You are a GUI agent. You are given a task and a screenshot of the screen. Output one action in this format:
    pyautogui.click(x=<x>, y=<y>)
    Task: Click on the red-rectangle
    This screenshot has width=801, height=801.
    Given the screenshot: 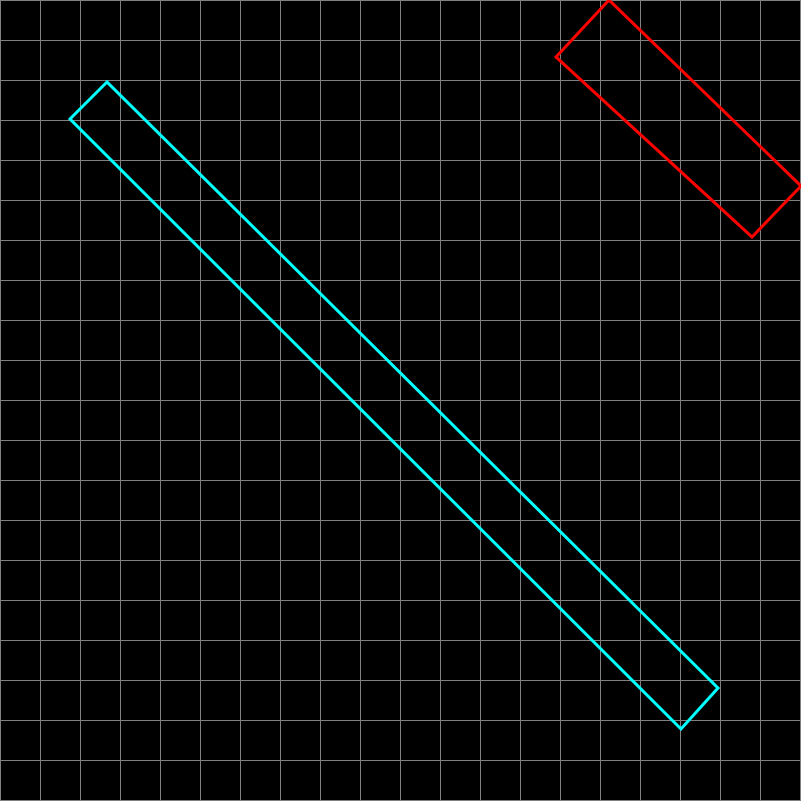 What is the action you would take?
    pyautogui.click(x=677, y=120)
    